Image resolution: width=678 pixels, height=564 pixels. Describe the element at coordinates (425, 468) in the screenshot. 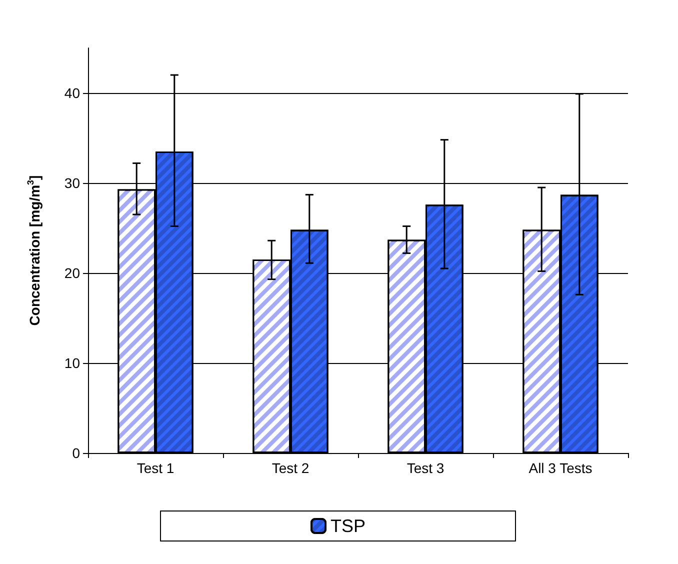

I see `x-tick-label: Test 3` at that location.